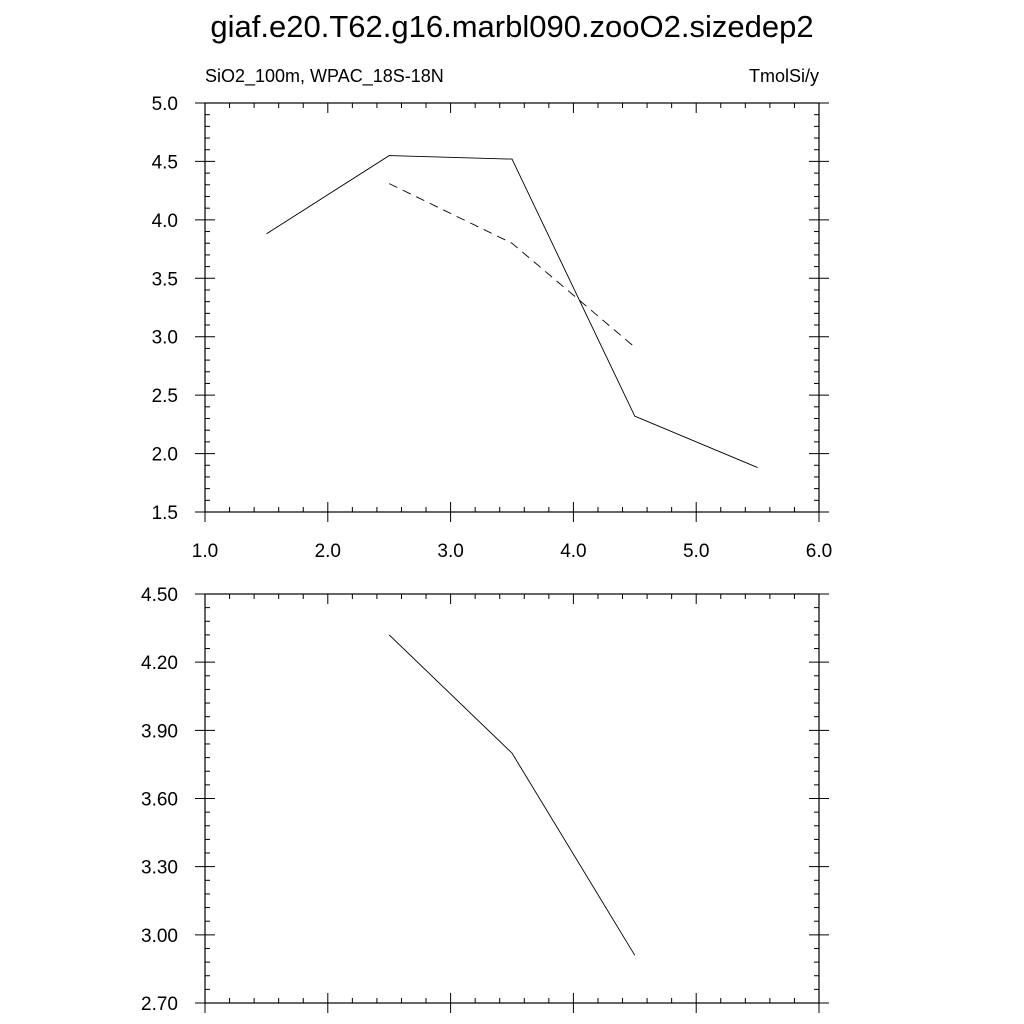 The image size is (1024, 1024). What do you see at coordinates (328, 551) in the screenshot?
I see `top-x-tick-label: 2.0` at bounding box center [328, 551].